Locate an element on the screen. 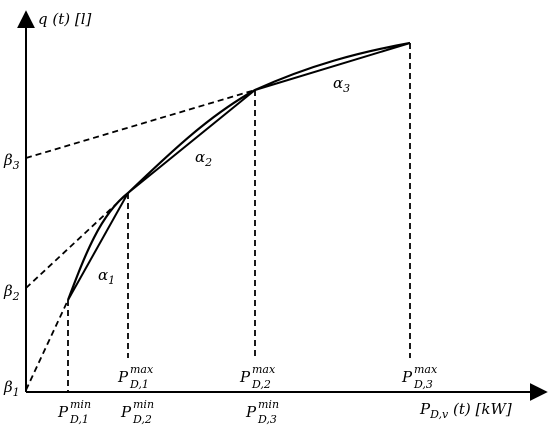 This screenshot has height=430, width=550. alpha-2-label: α2 is located at coordinates (203, 158).